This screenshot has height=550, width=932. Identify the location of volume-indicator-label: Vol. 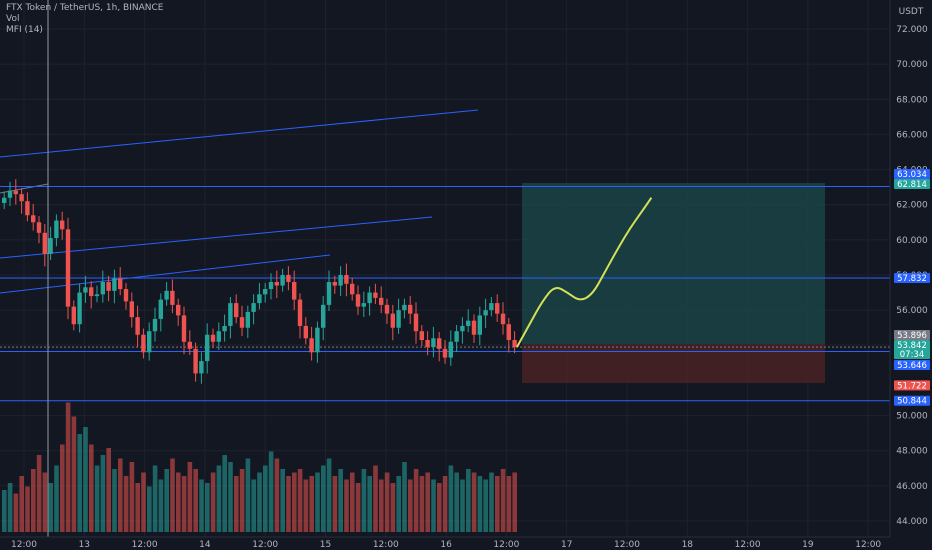
(13, 19).